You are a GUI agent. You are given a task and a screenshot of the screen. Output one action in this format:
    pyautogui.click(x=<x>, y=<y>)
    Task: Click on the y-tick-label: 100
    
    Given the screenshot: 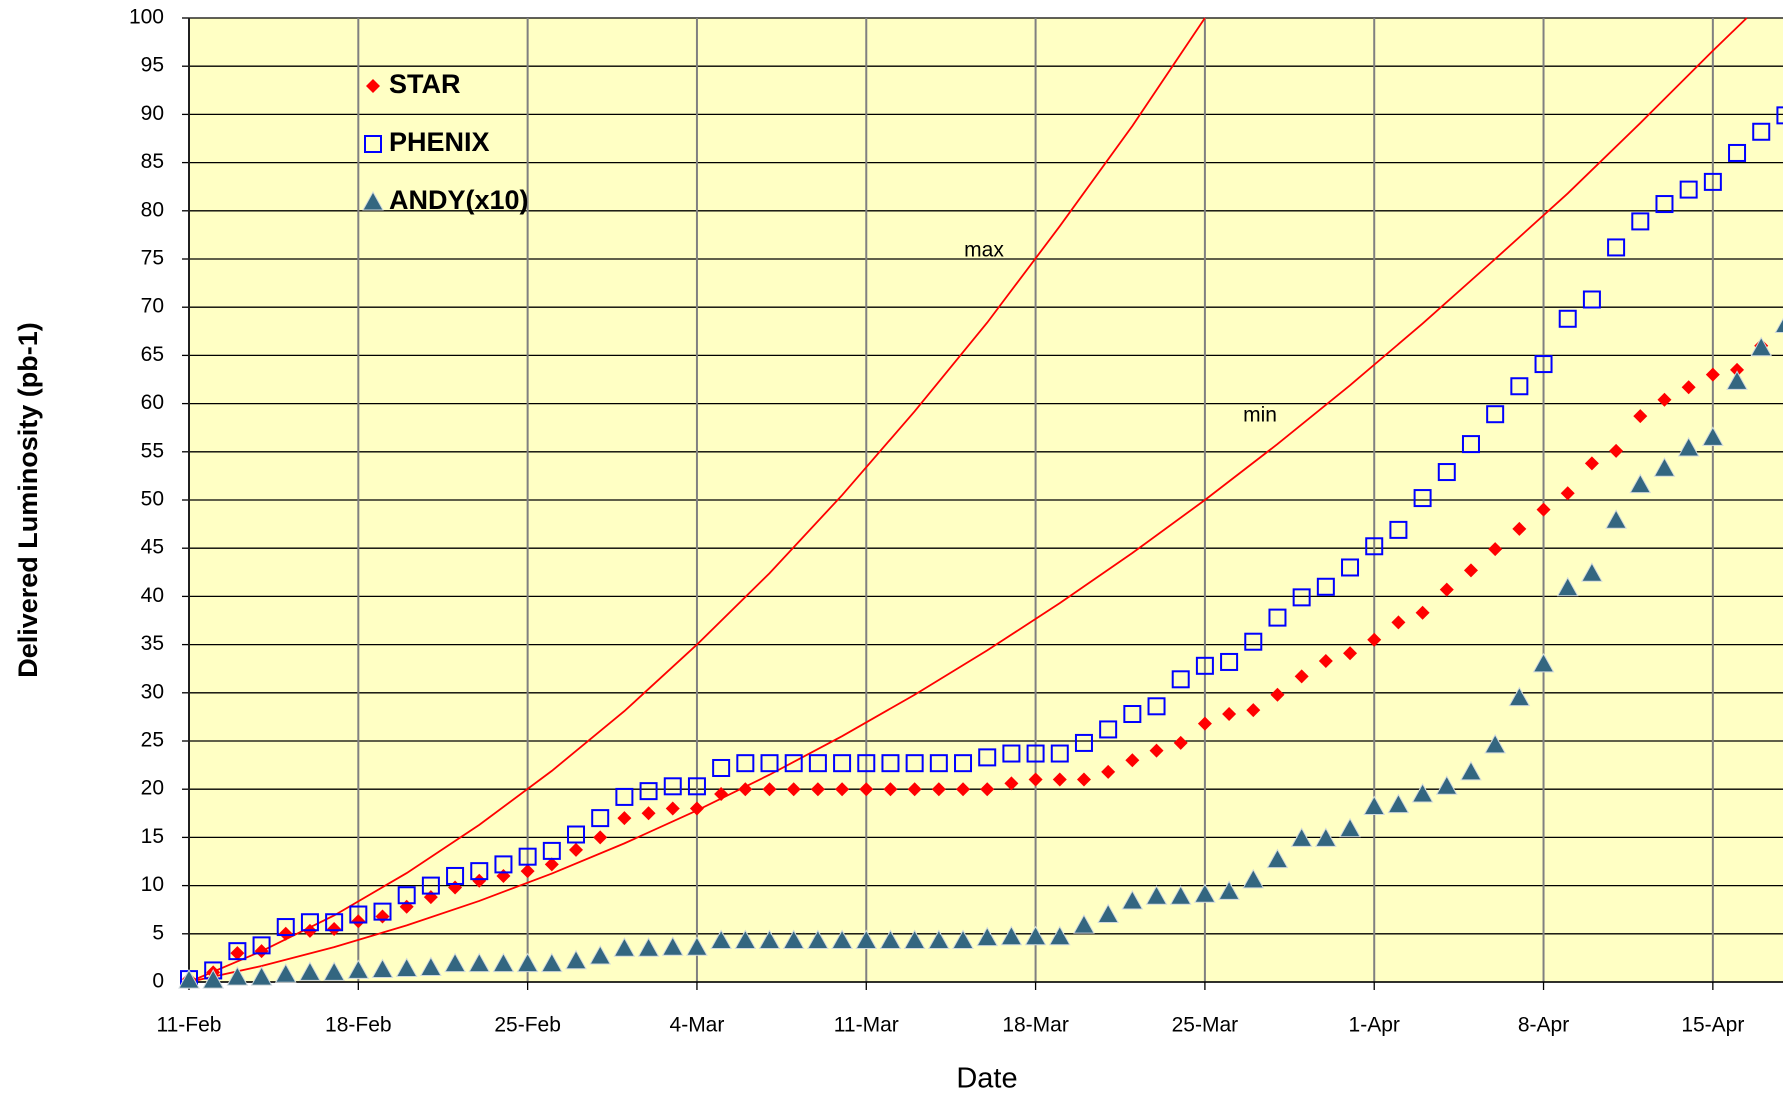 What is the action you would take?
    pyautogui.click(x=146, y=17)
    